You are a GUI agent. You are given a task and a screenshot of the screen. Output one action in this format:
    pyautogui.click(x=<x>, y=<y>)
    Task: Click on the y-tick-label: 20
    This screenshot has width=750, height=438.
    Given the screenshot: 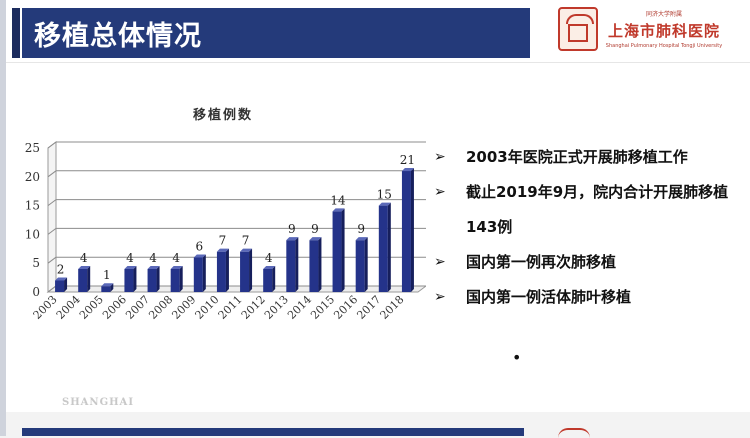 What is the action you would take?
    pyautogui.click(x=32, y=177)
    